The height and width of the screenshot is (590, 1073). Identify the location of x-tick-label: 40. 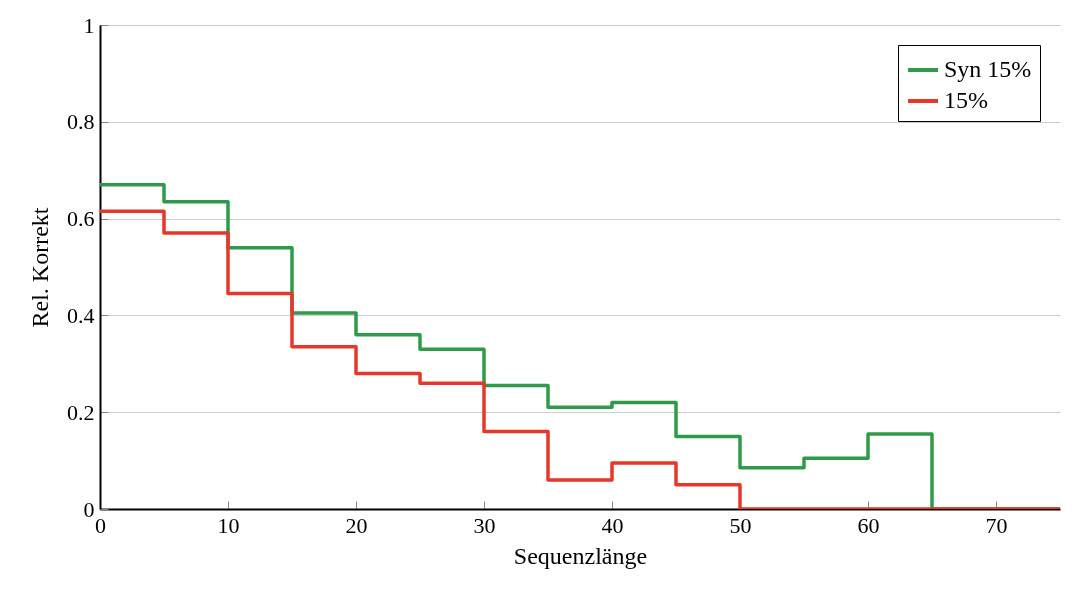
(612, 525).